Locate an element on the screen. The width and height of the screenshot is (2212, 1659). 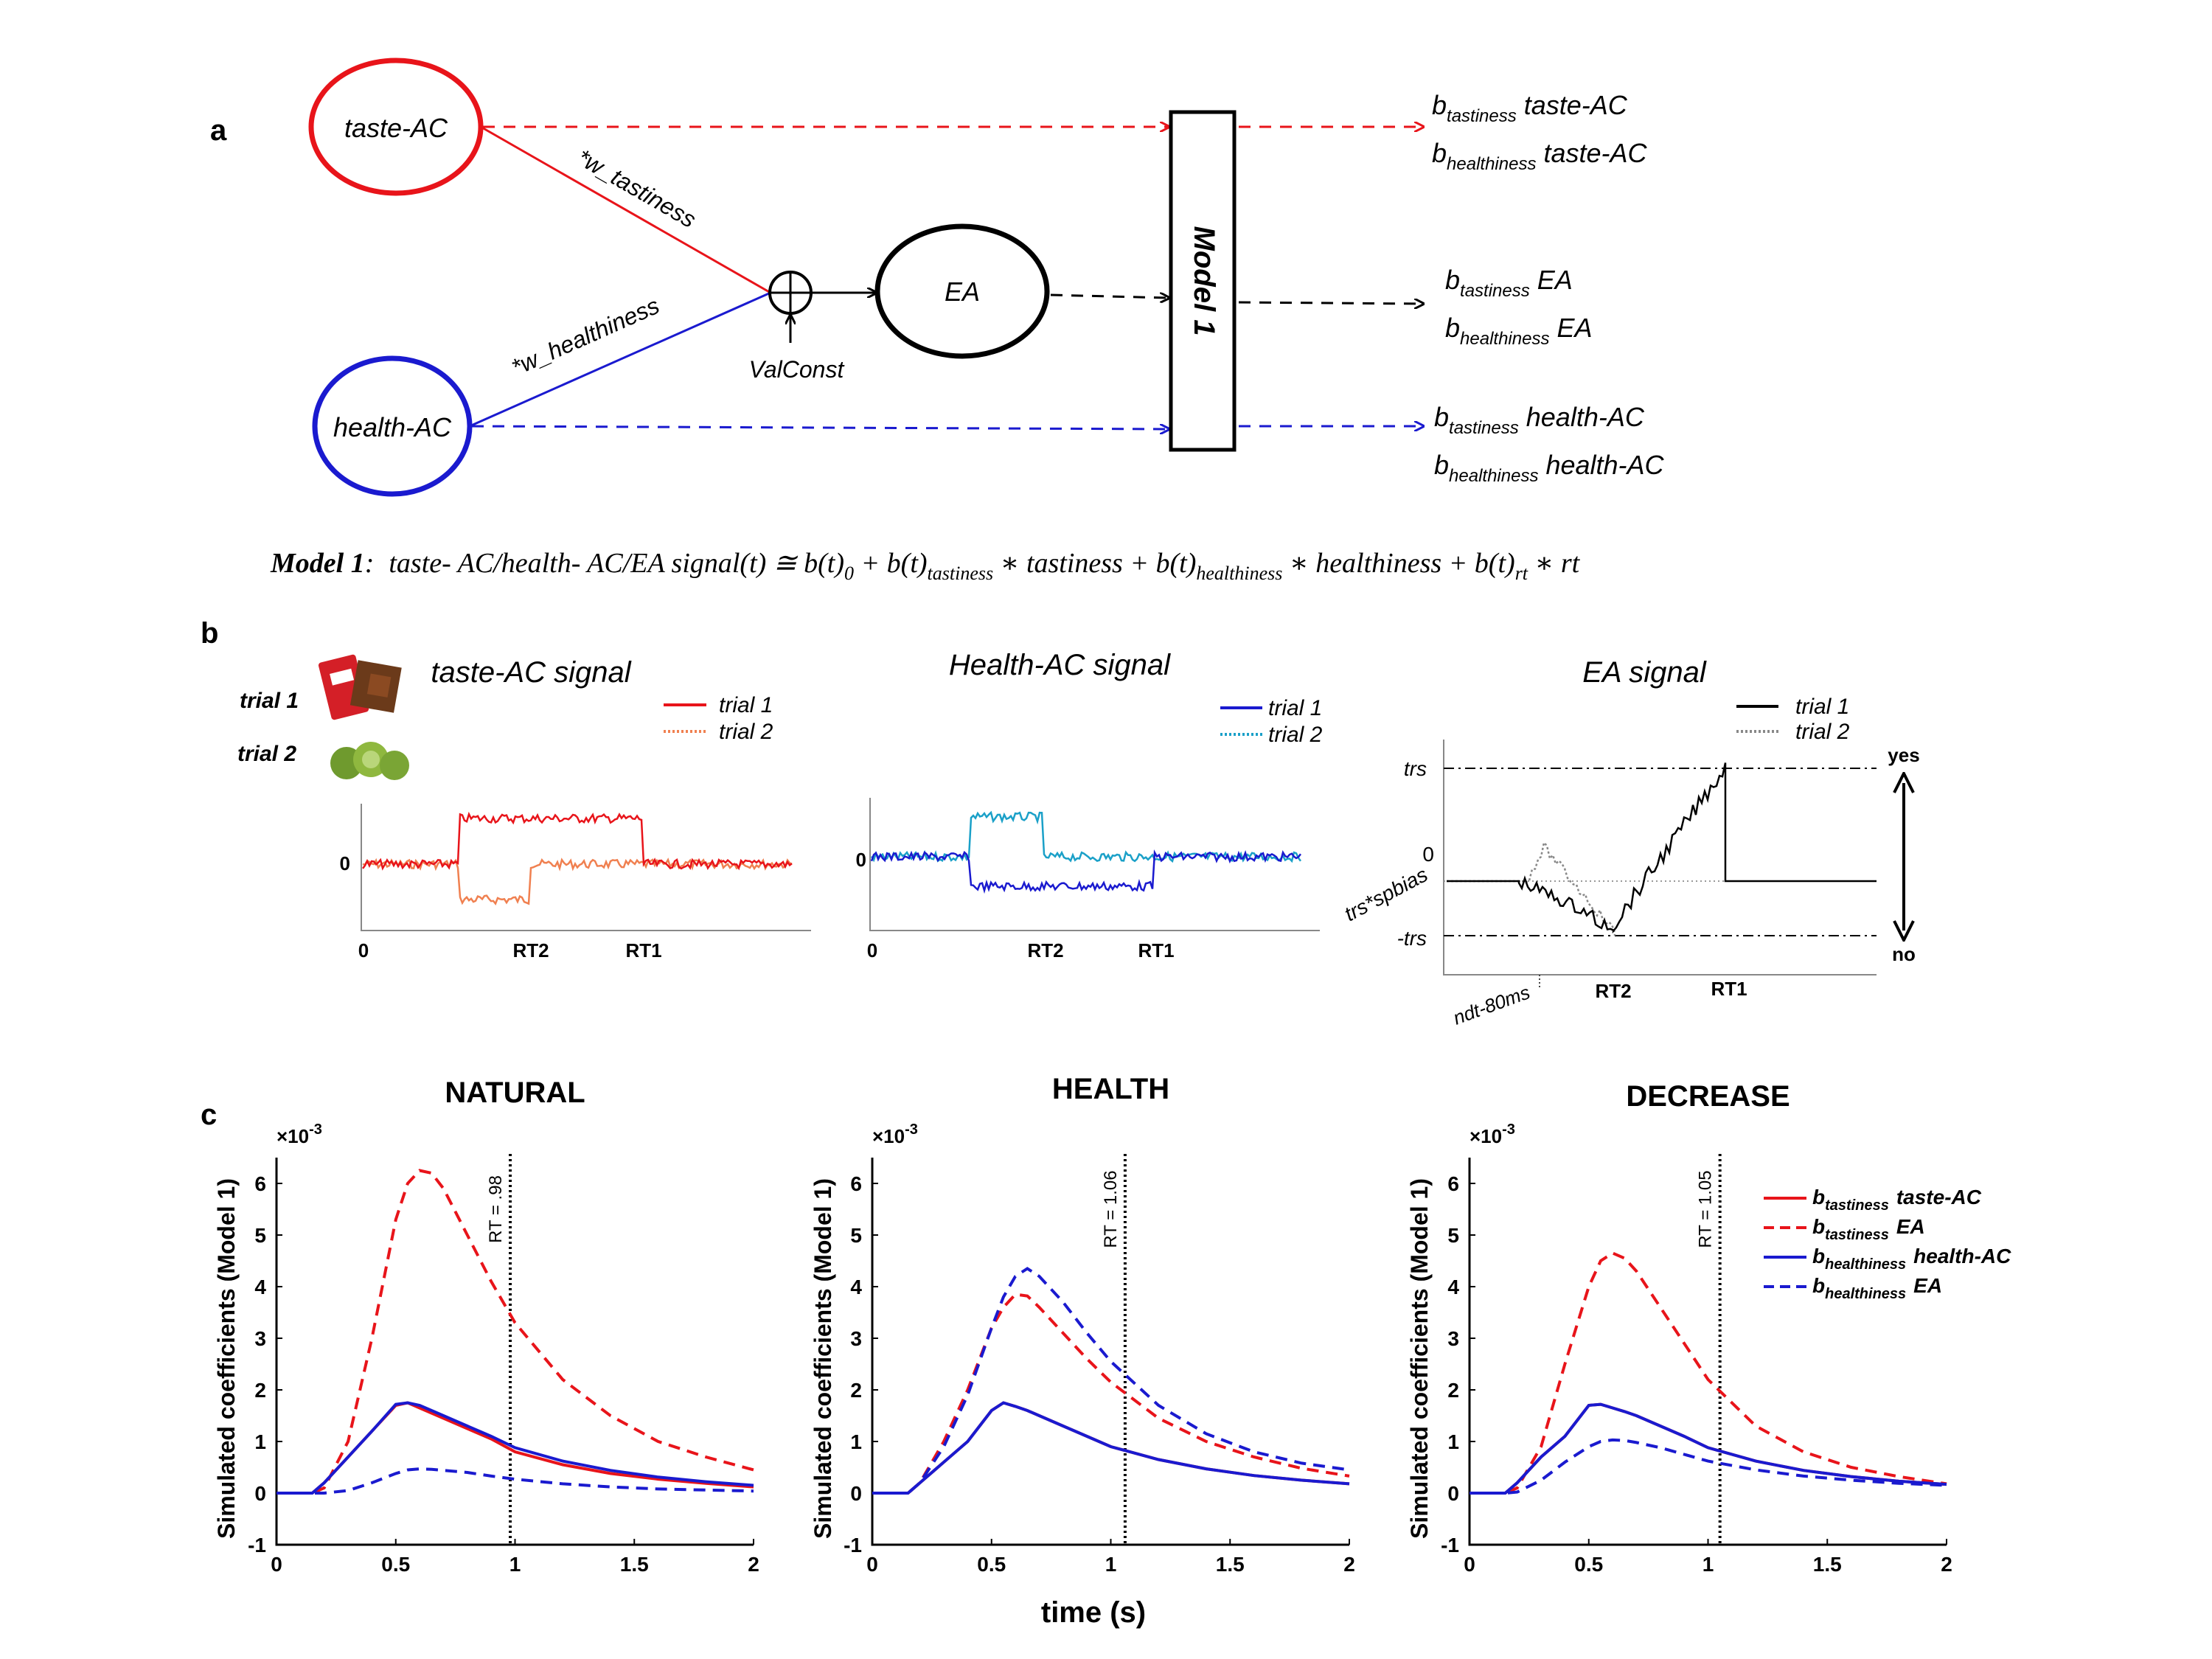
chart-title: HEALTH is located at coordinates (1110, 1089).